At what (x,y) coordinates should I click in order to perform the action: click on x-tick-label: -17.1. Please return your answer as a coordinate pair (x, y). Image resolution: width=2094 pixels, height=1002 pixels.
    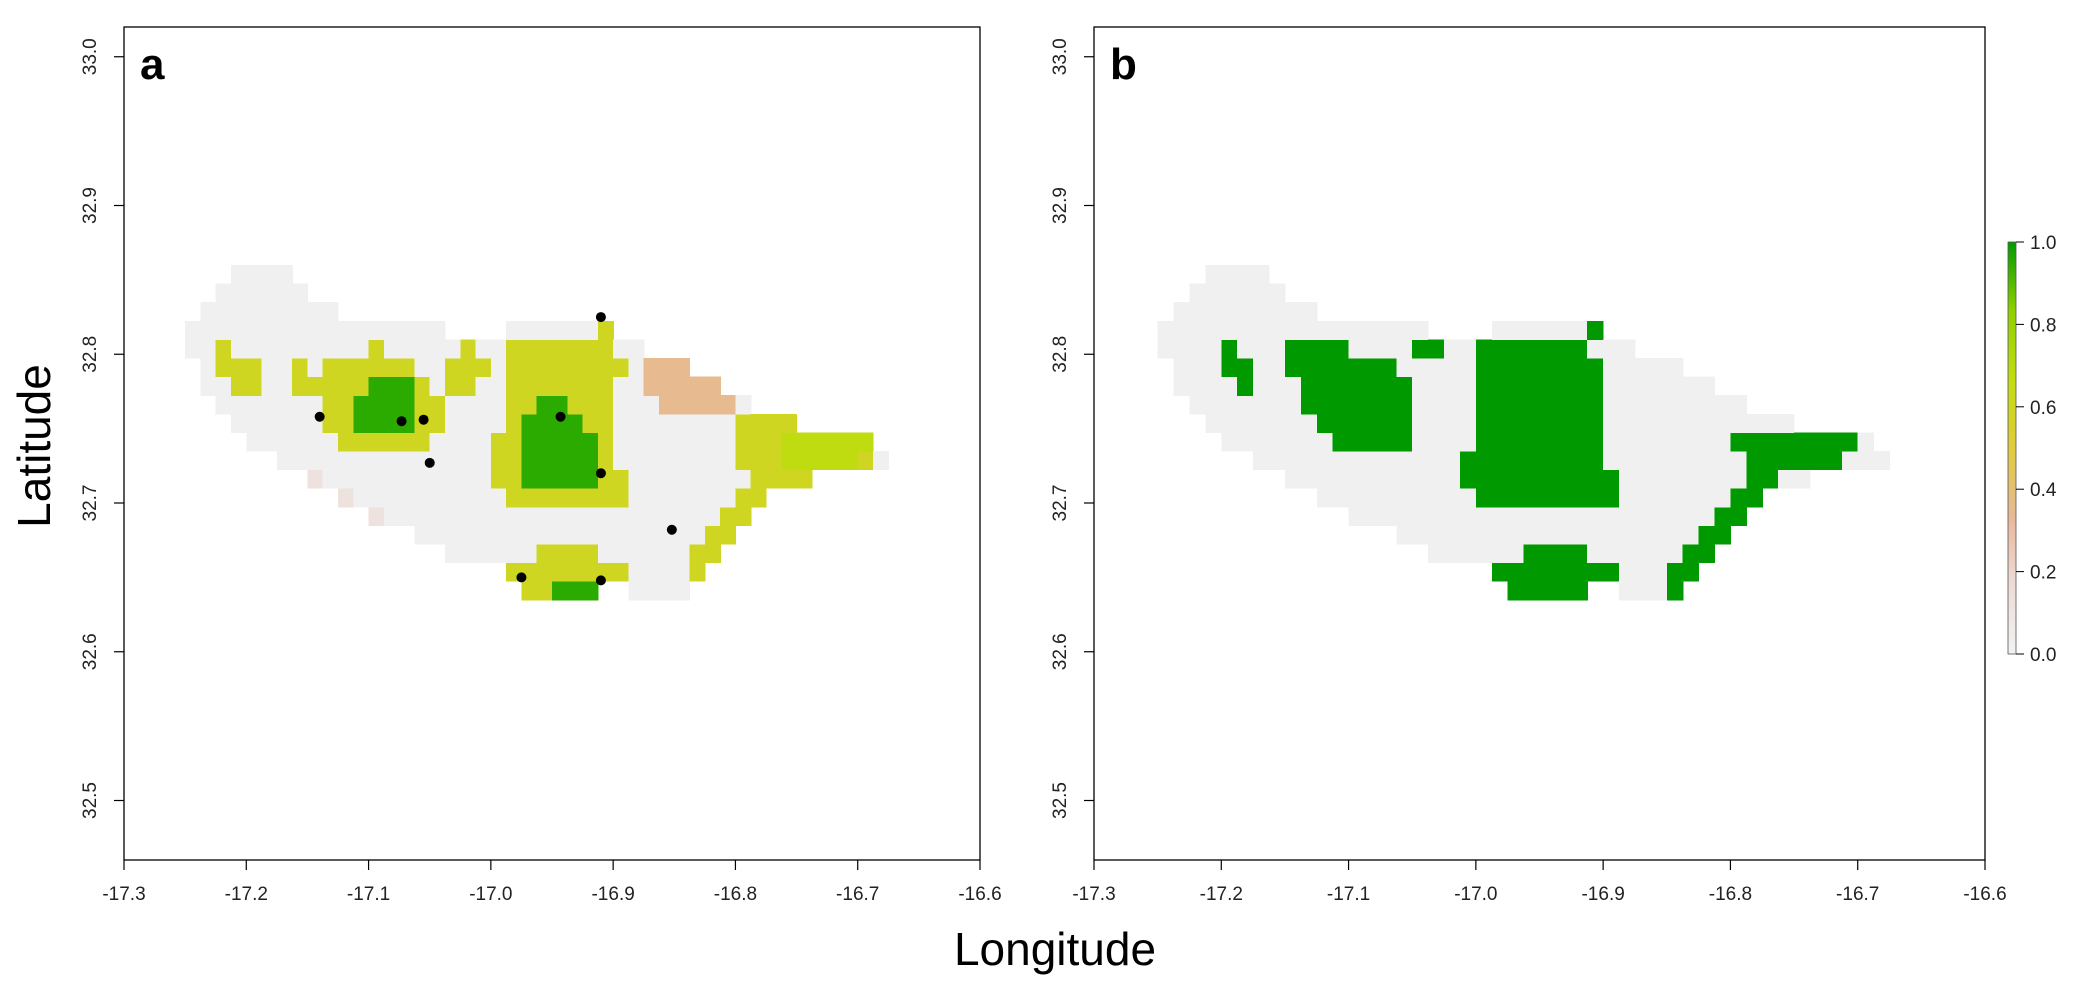
    Looking at the image, I should click on (368, 894).